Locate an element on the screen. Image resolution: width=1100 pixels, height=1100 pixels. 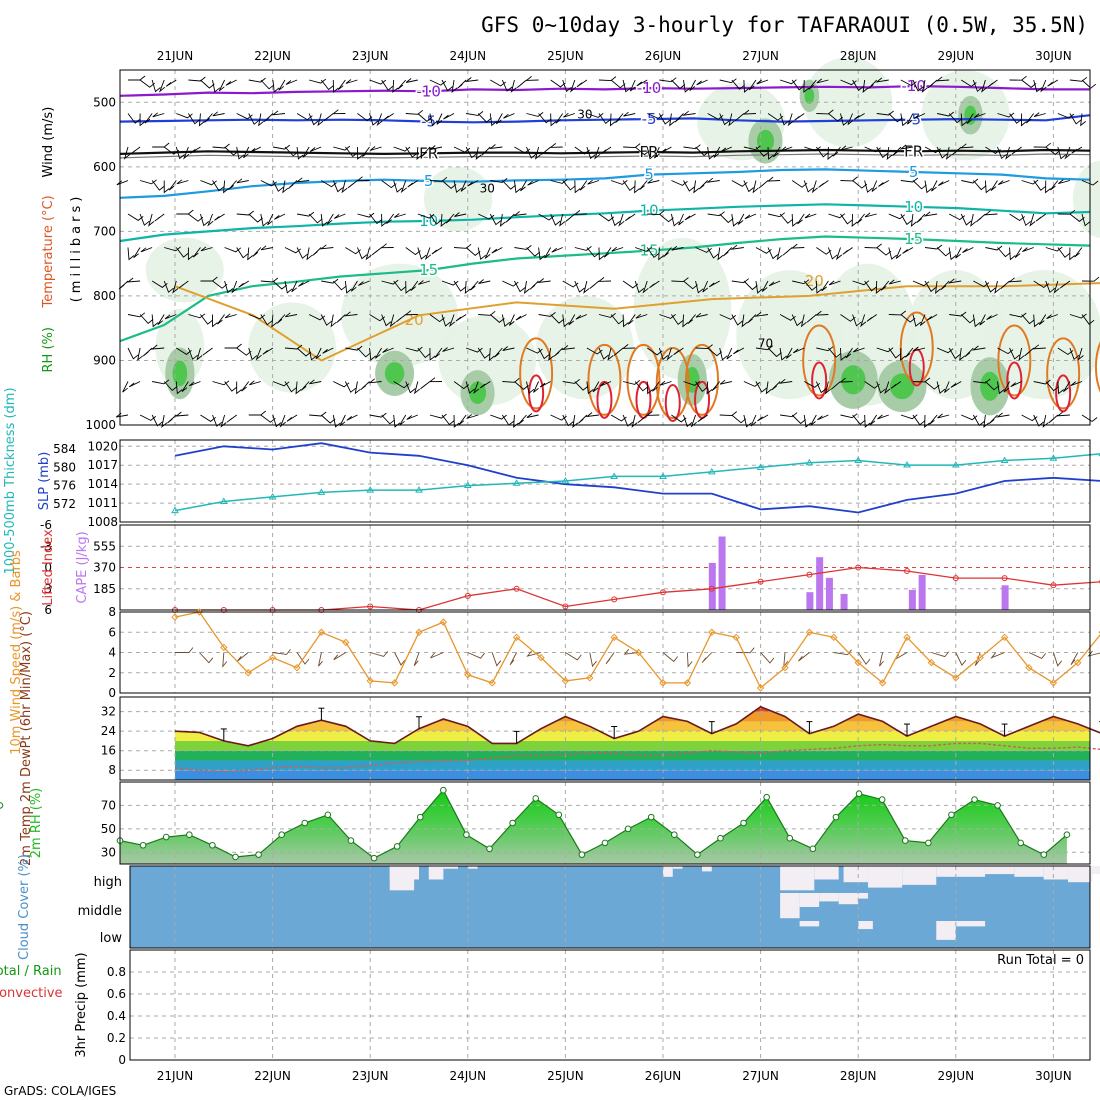
temperature-ylabel: 2m Temp 2m DewPt (6hr Min/Max) (°C) is located at coordinates (26, 738).